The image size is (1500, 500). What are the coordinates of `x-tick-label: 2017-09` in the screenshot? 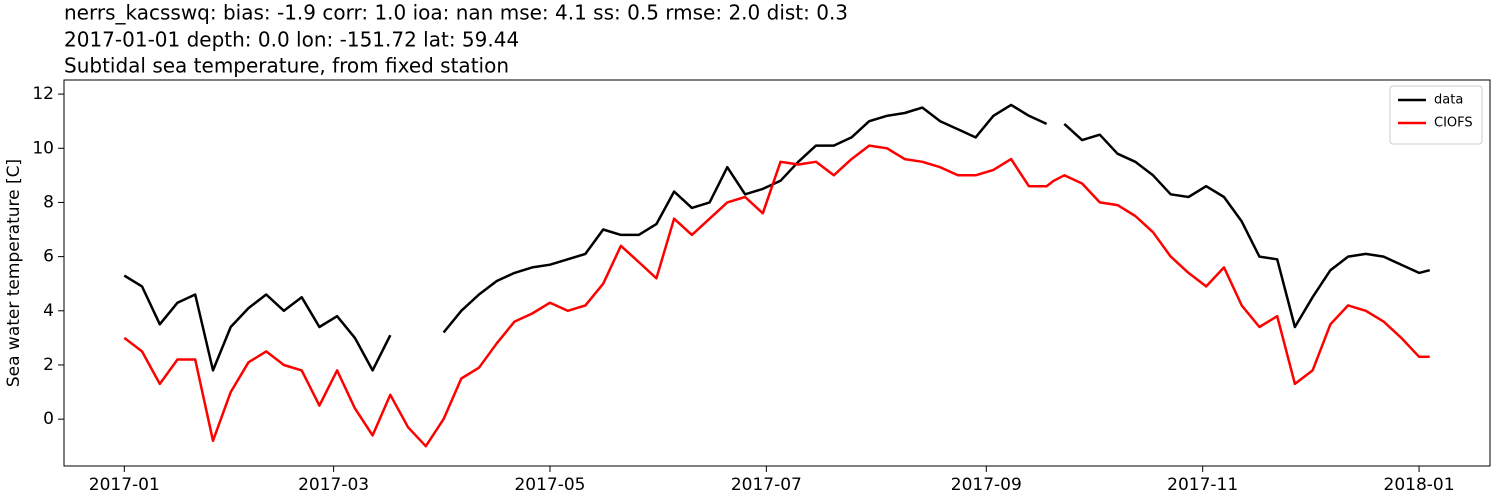 It's located at (986, 485).